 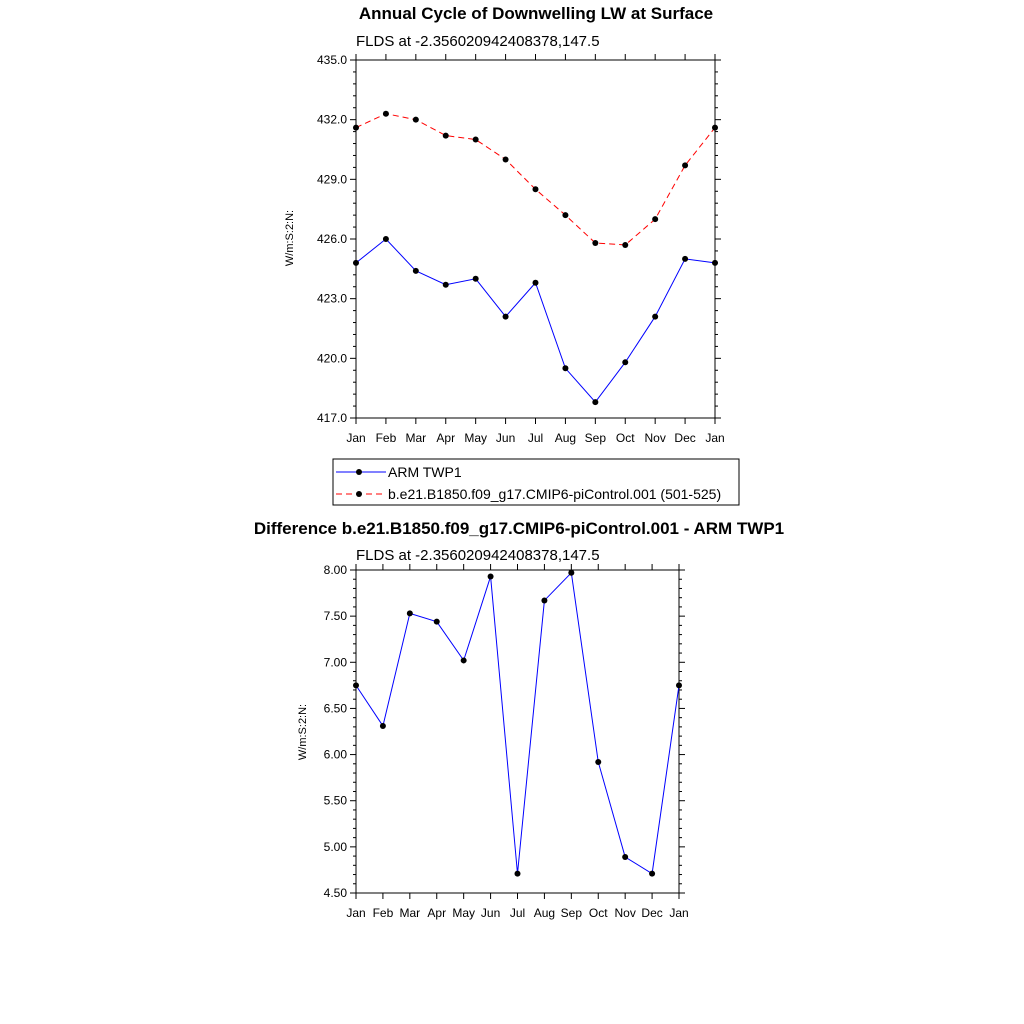 I want to click on chart1-y-axis-label: W/m:S:2:N:, so click(x=290, y=238).